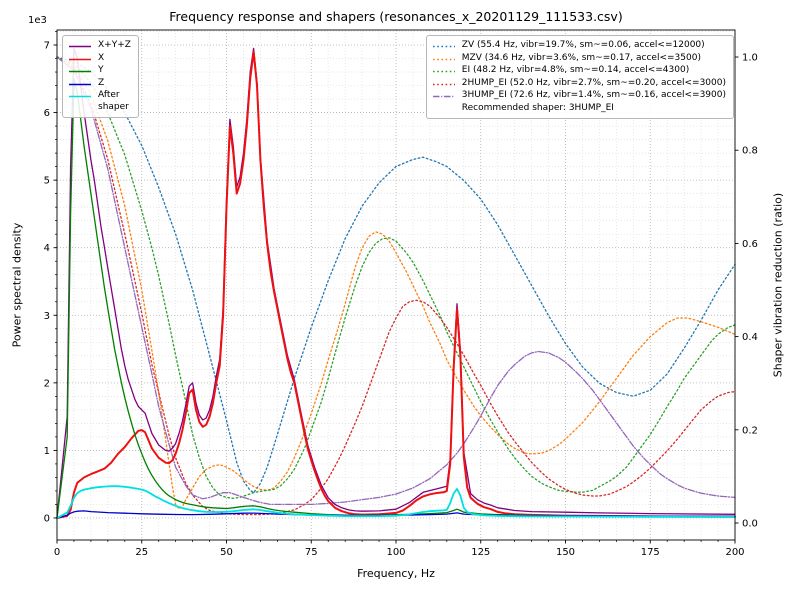  Describe the element at coordinates (311, 552) in the screenshot. I see `x-tick-label: 75` at that location.